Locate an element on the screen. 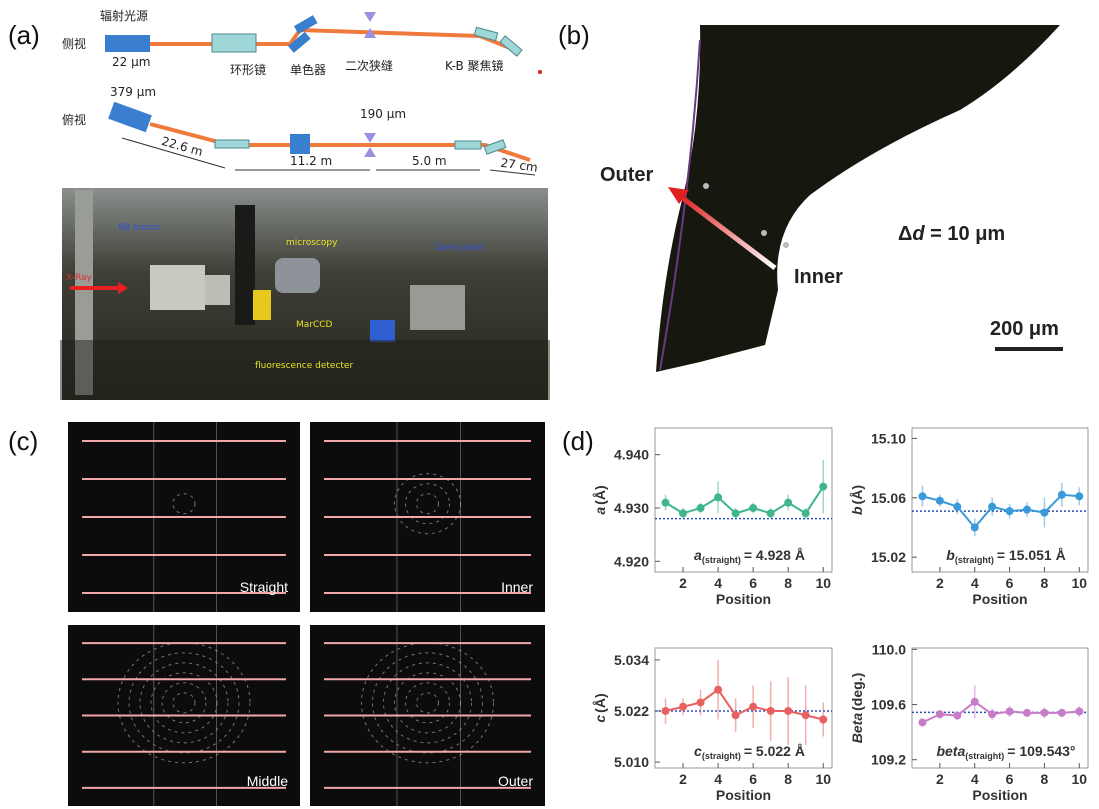 The width and height of the screenshot is (1099, 809). y-tick-label: 15.06 is located at coordinates (888, 498).